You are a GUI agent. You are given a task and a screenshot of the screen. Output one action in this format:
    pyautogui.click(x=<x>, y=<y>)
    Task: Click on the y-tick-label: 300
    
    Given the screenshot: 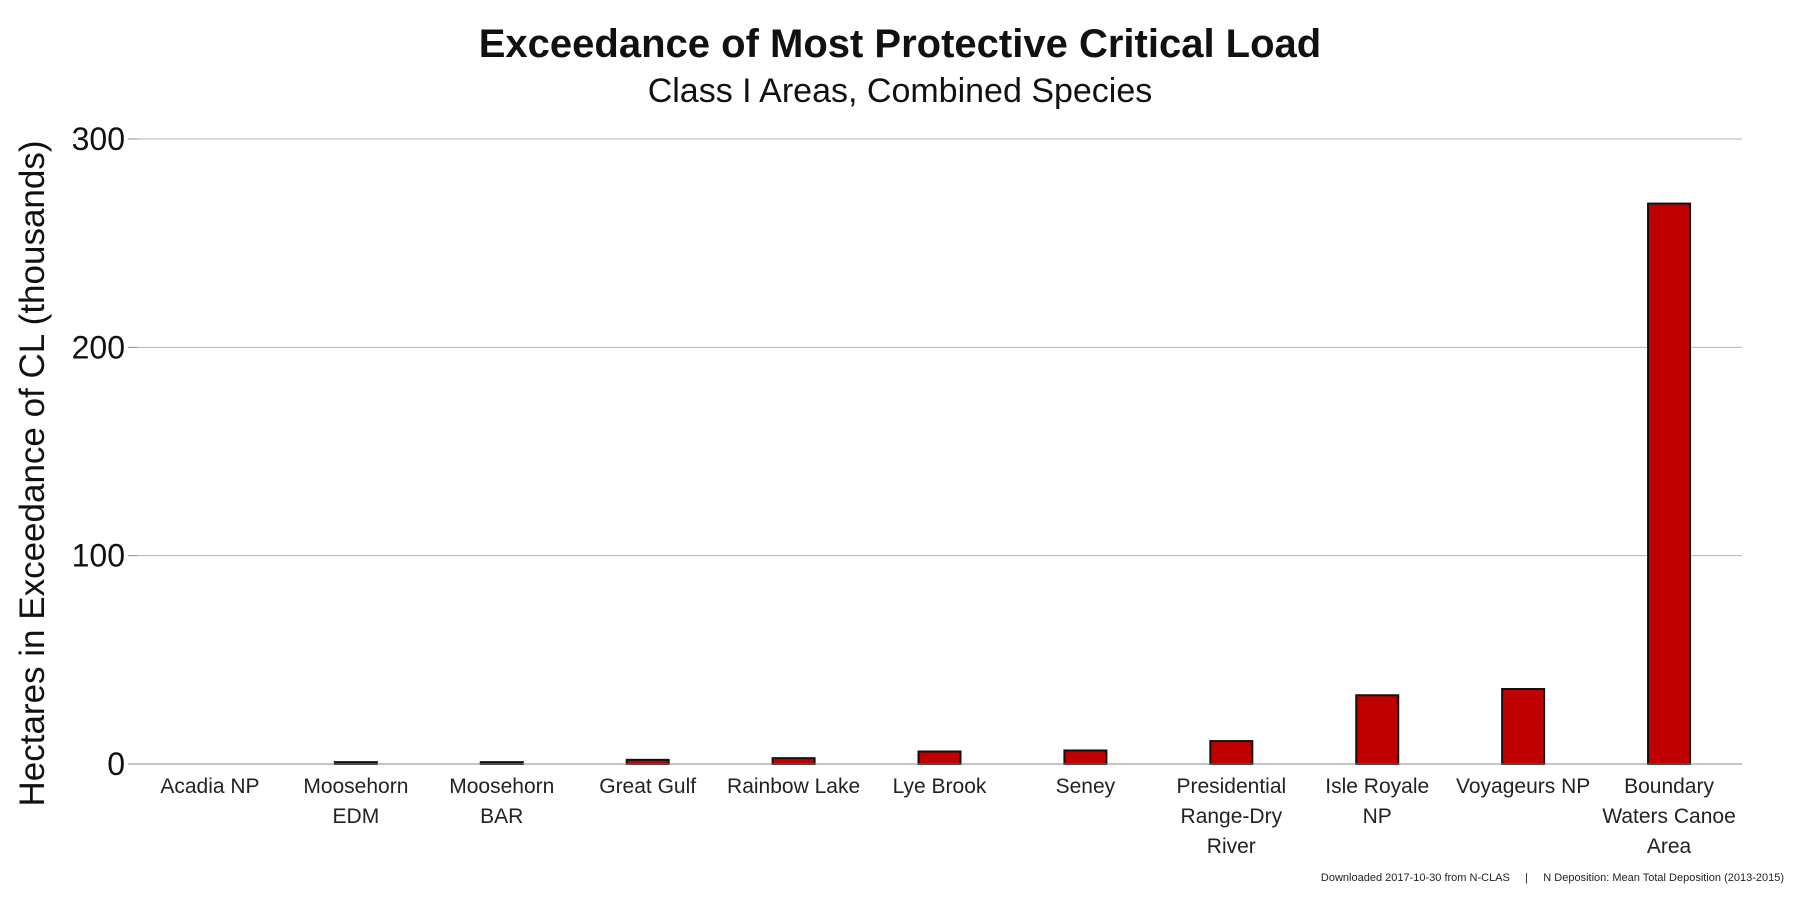 What is the action you would take?
    pyautogui.click(x=98, y=139)
    